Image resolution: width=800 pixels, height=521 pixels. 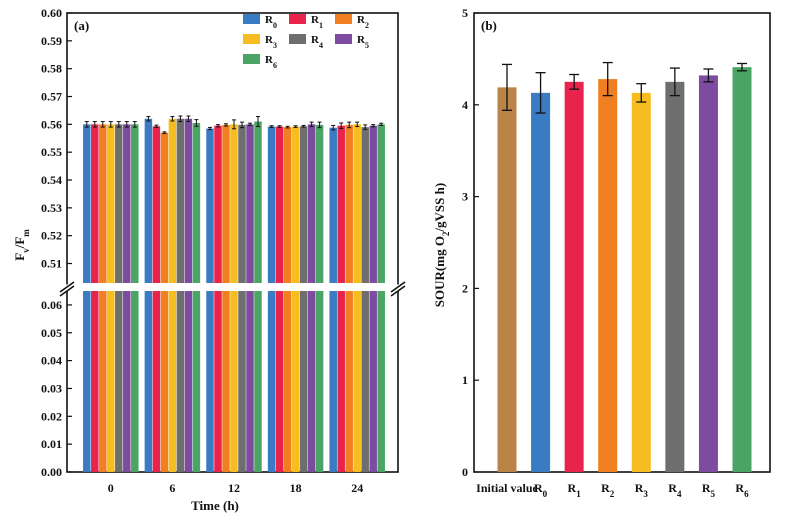 What do you see at coordinates (275, 65) in the screenshot?
I see `legend-label-sub: 6` at bounding box center [275, 65].